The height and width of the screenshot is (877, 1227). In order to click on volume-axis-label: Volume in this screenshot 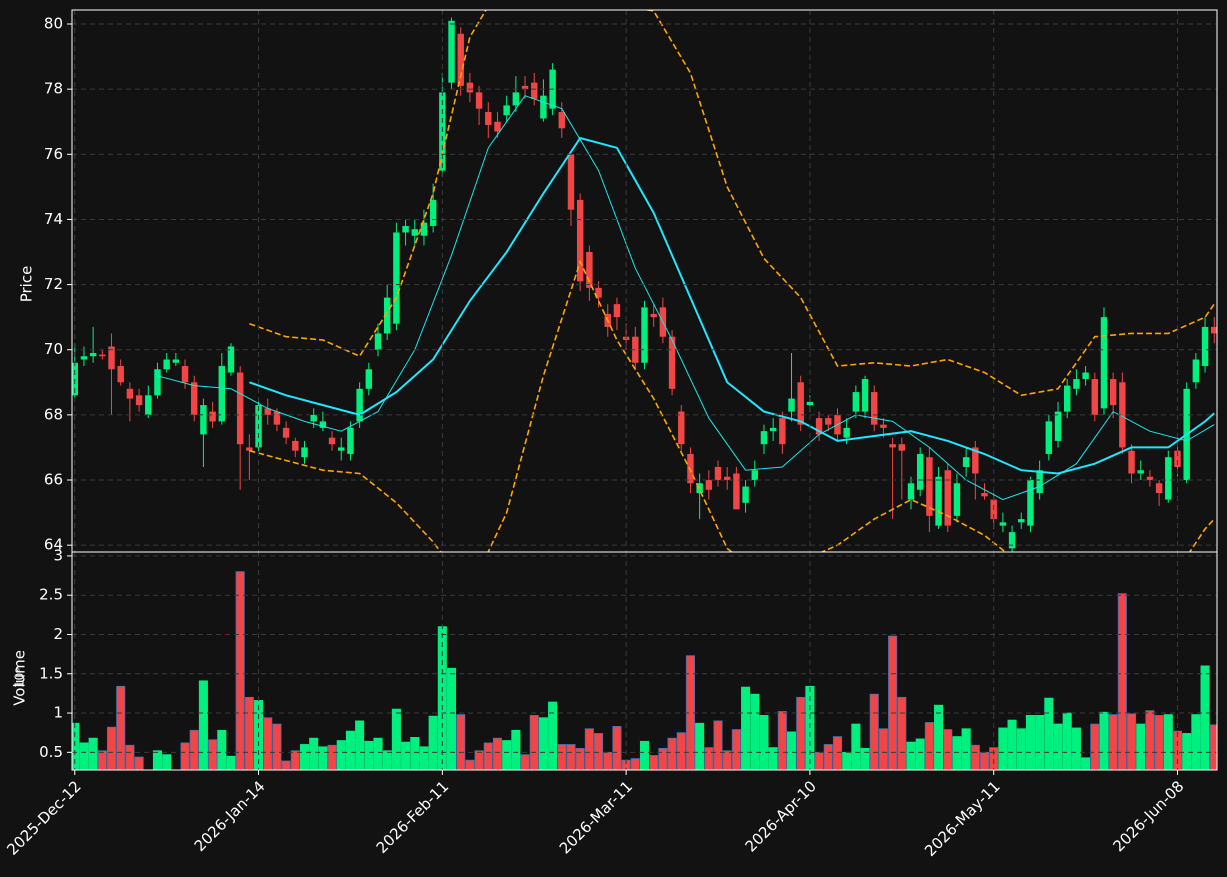, I will do `click(20, 678)`.